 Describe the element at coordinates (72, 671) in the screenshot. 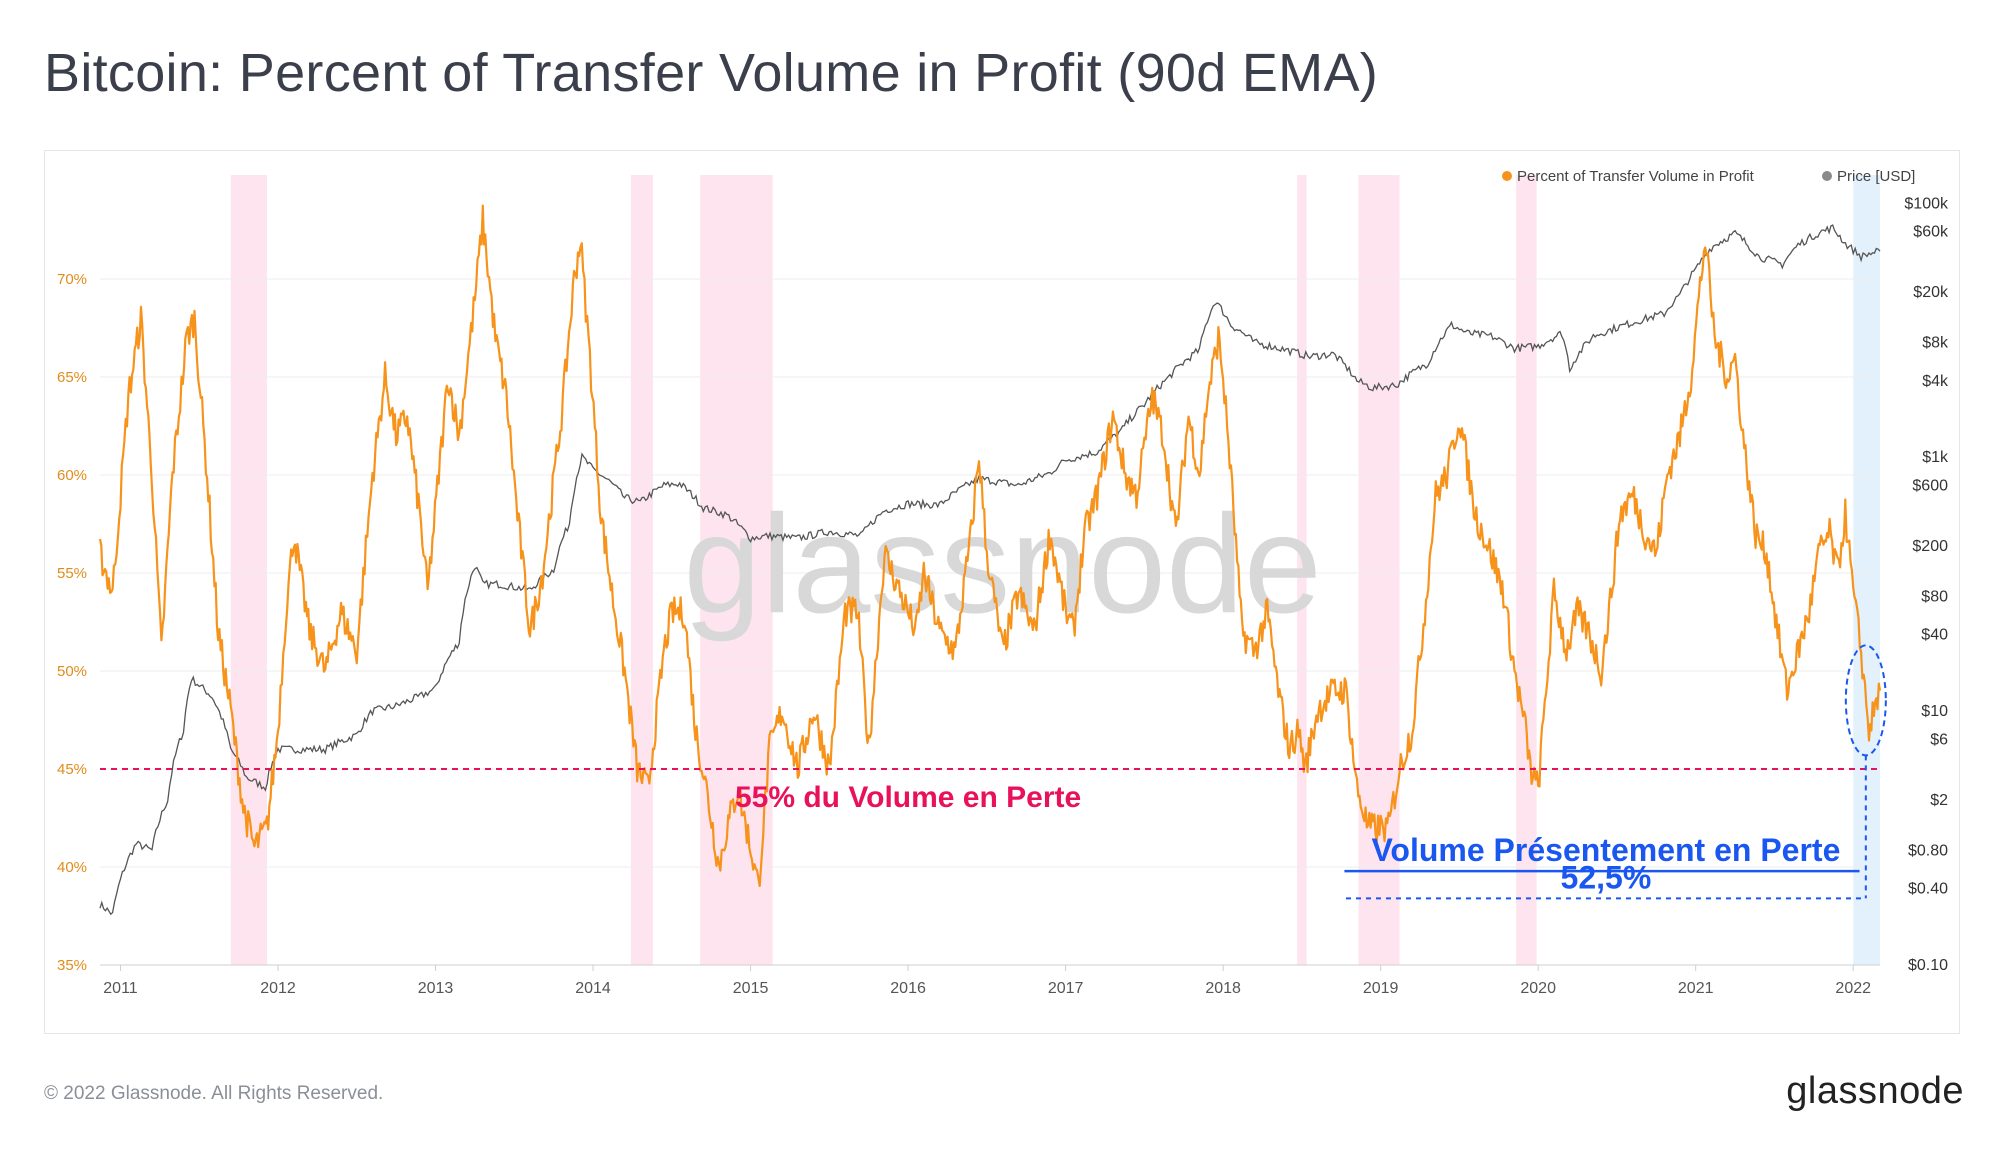

I see `y-left-tick: 50%` at that location.